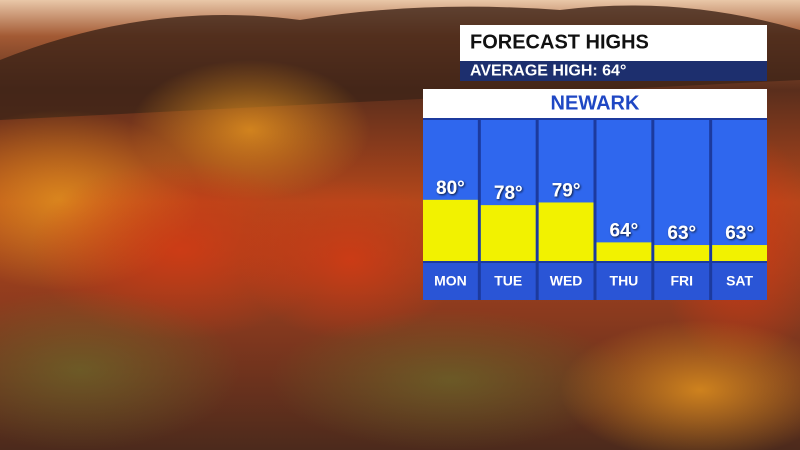 This screenshot has width=800, height=450. I want to click on location: NEWARK, so click(595, 103).